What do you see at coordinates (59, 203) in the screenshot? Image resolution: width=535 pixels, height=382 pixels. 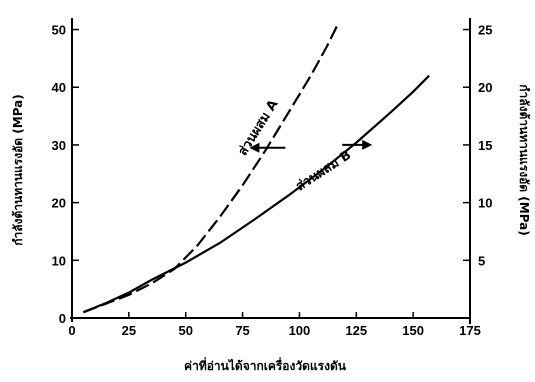 I see `y-left-tick-label: 20` at bounding box center [59, 203].